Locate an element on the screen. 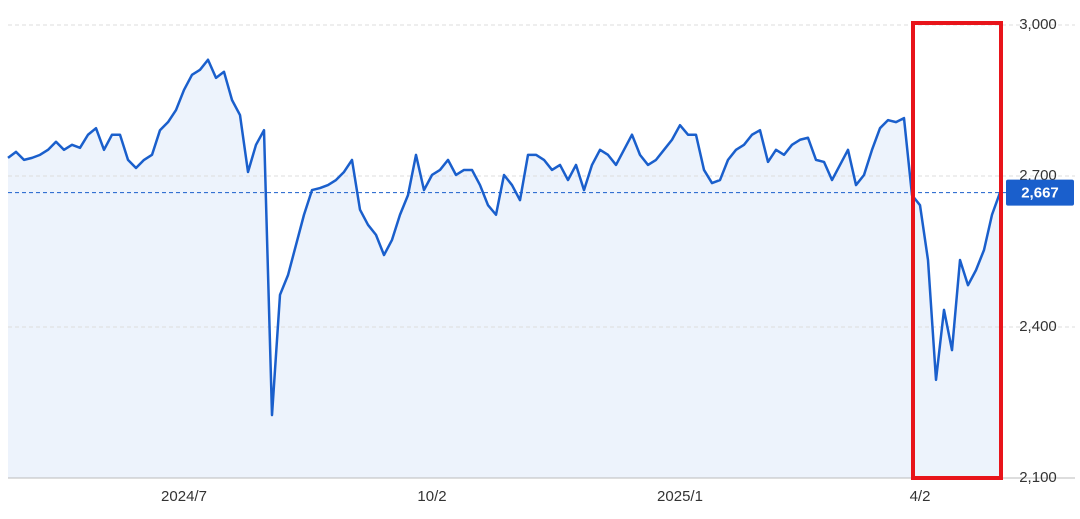 This screenshot has height=519, width=1080. y-tick-label: 2,100 is located at coordinates (1038, 477).